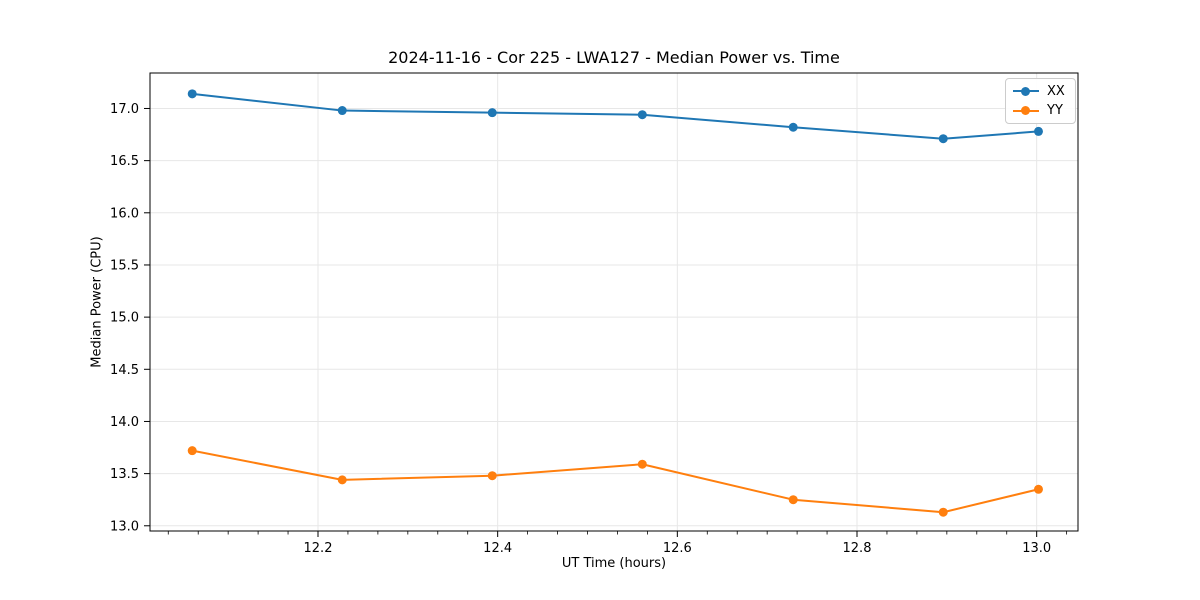 The width and height of the screenshot is (1200, 600). What do you see at coordinates (1040, 111) in the screenshot?
I see `legend-item-yy: YY` at bounding box center [1040, 111].